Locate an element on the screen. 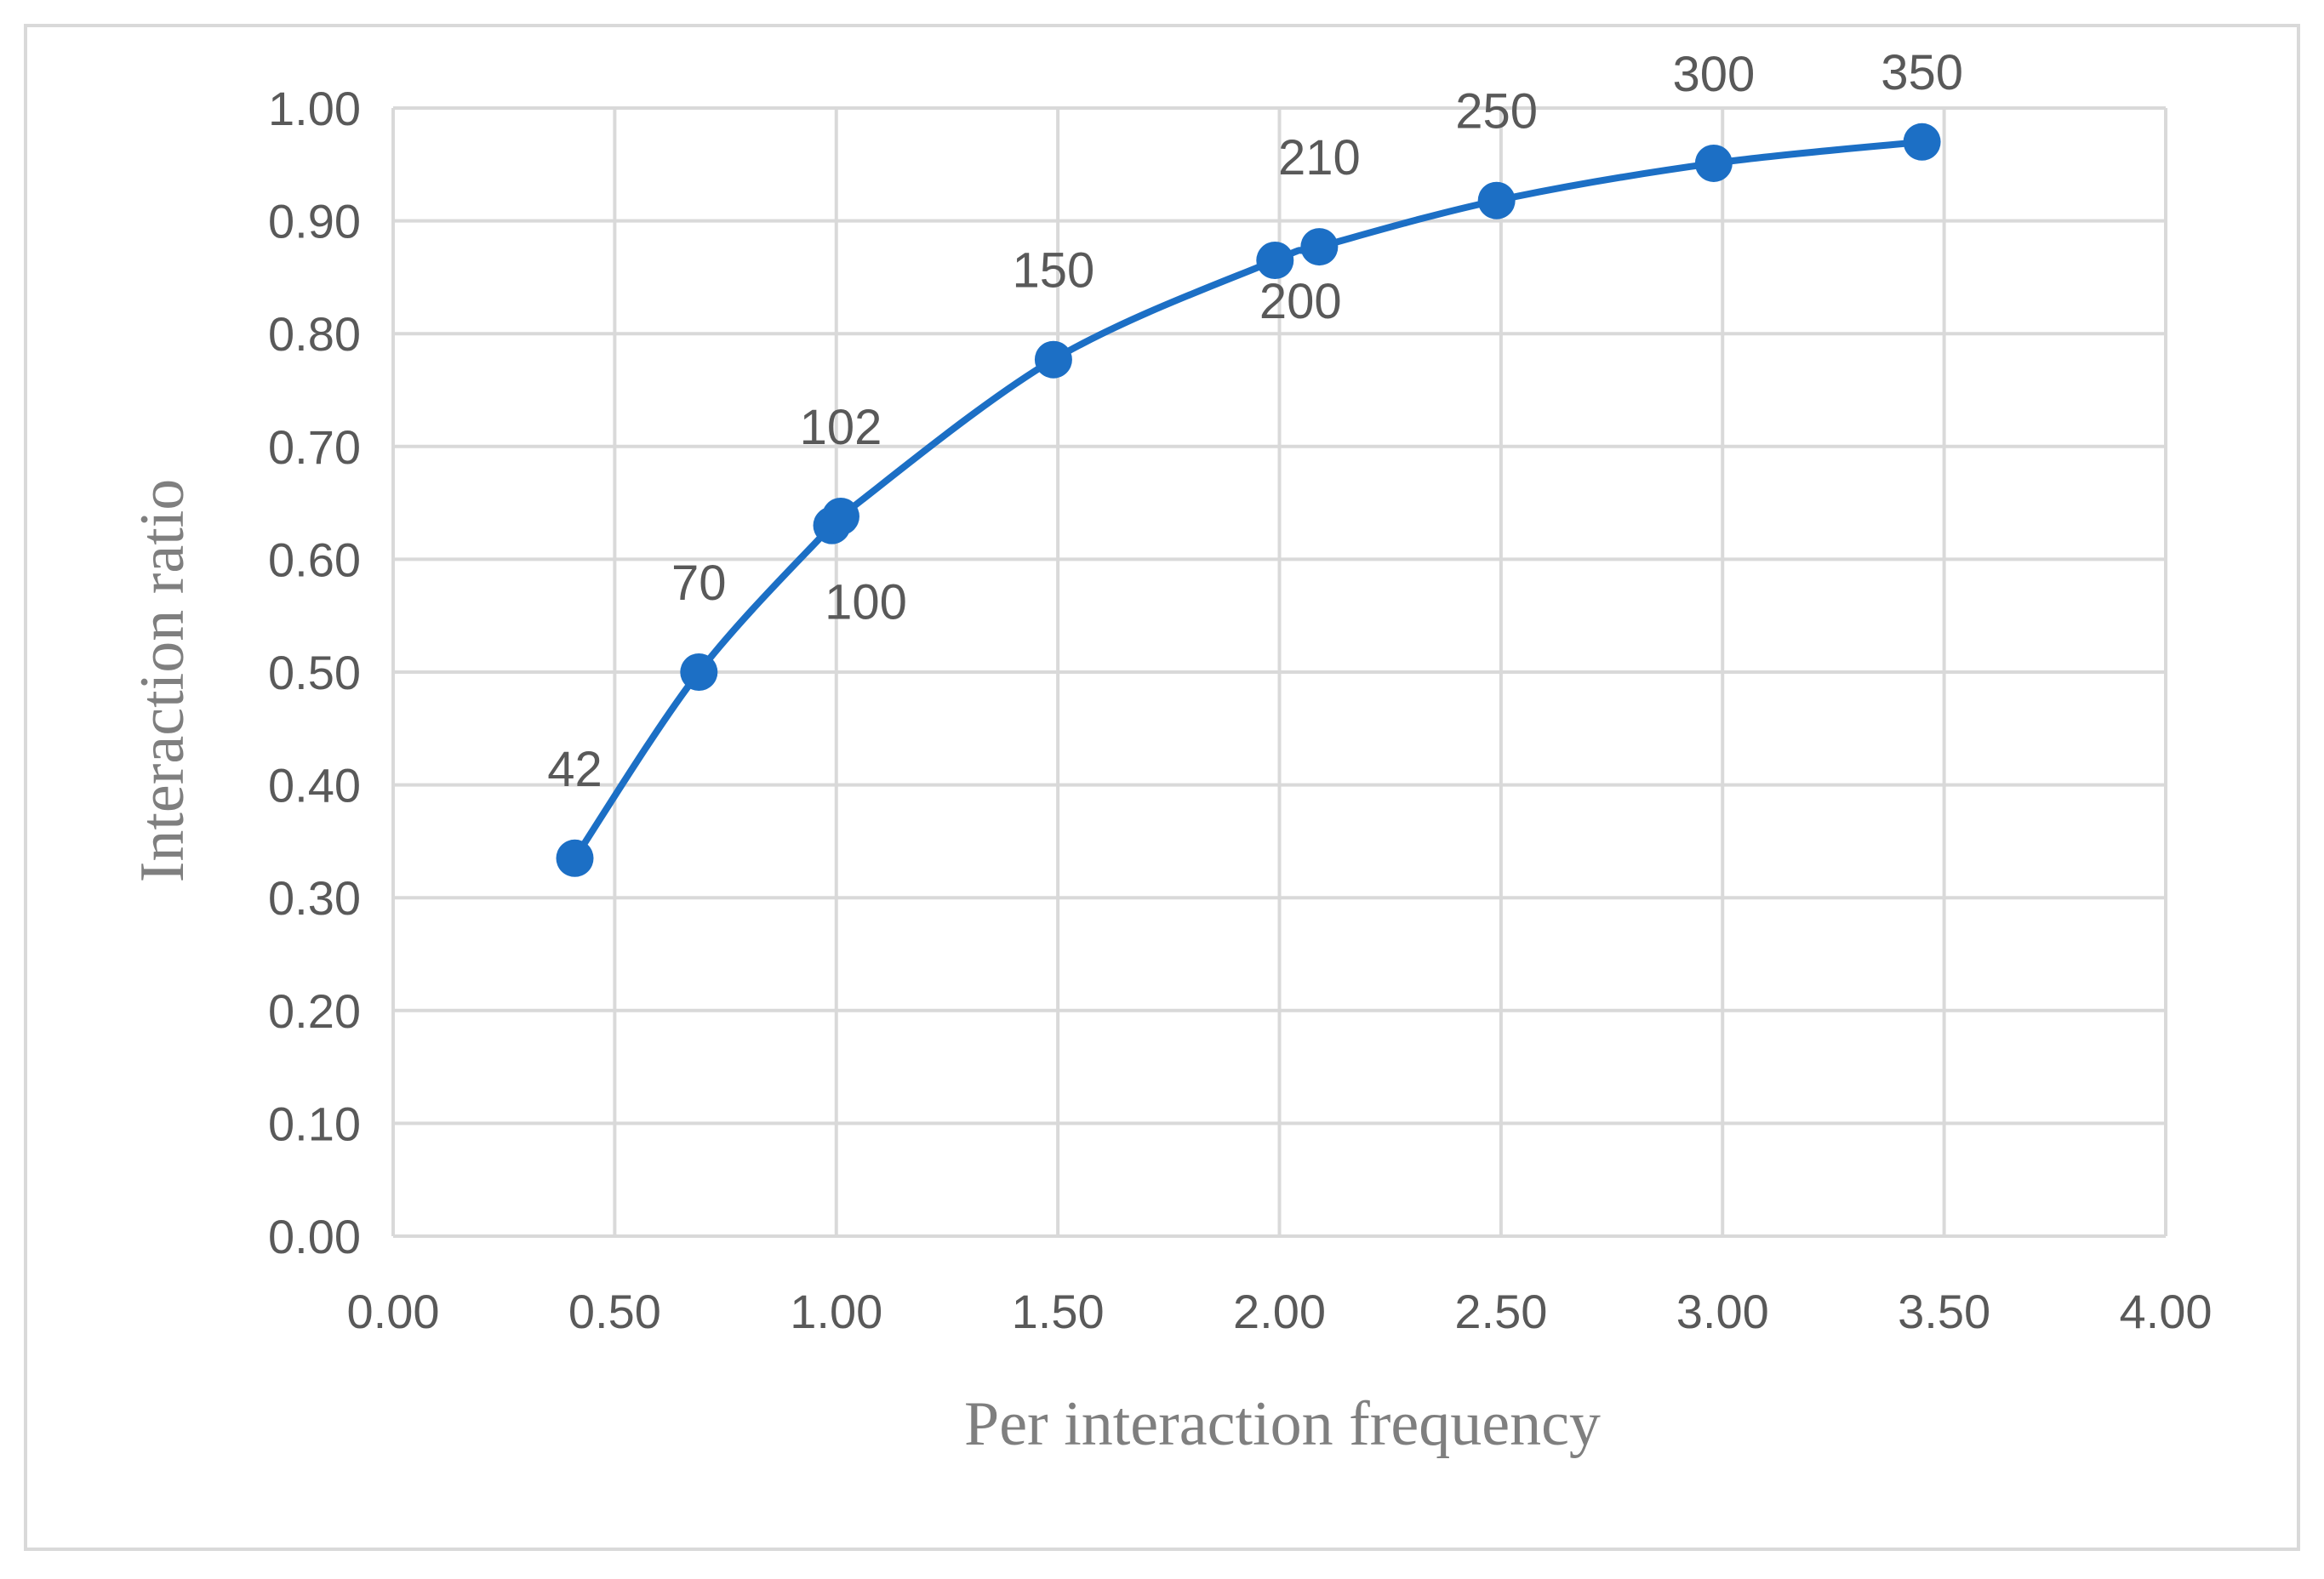 Image resolution: width=2324 pixels, height=1579 pixels. y-tick-label: 0.40 is located at coordinates (315, 785).